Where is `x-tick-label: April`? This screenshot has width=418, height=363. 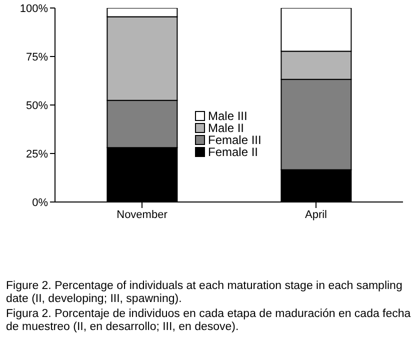 x-tick-label: April is located at coordinates (316, 214).